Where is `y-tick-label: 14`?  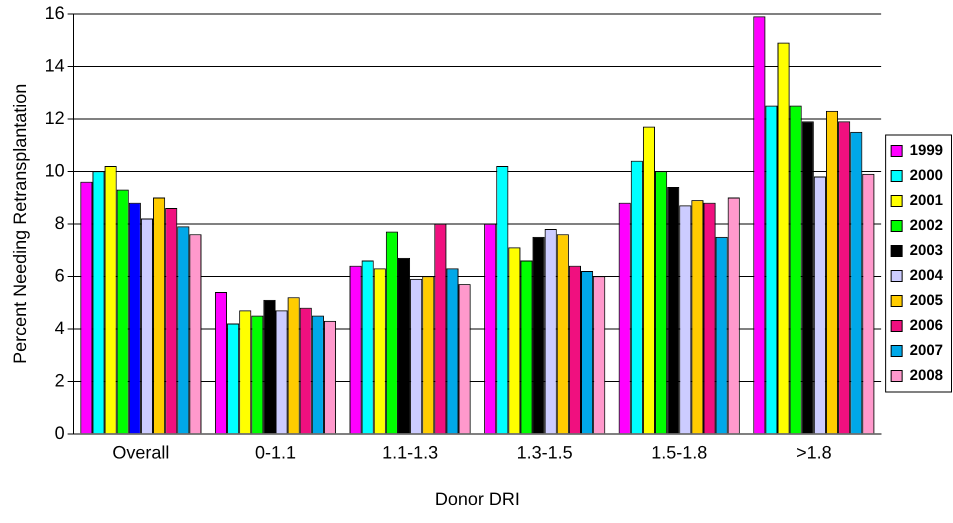 y-tick-label: 14 is located at coordinates (54, 65).